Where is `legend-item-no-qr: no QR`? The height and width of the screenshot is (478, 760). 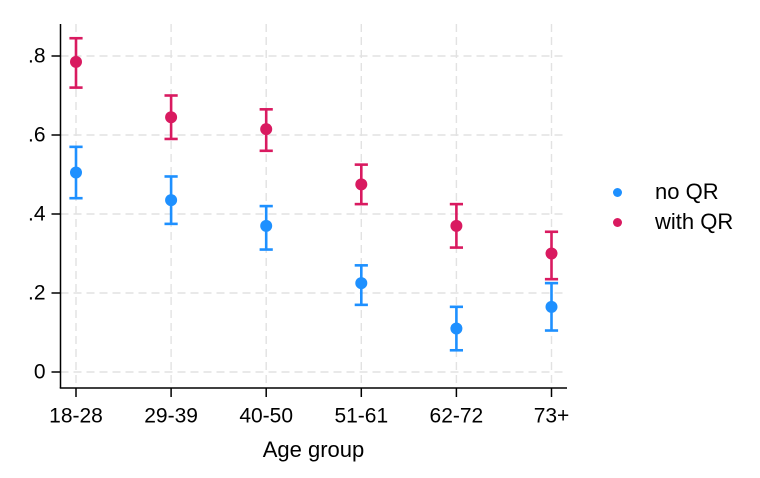 legend-item-no-qr: no QR is located at coordinates (673, 192).